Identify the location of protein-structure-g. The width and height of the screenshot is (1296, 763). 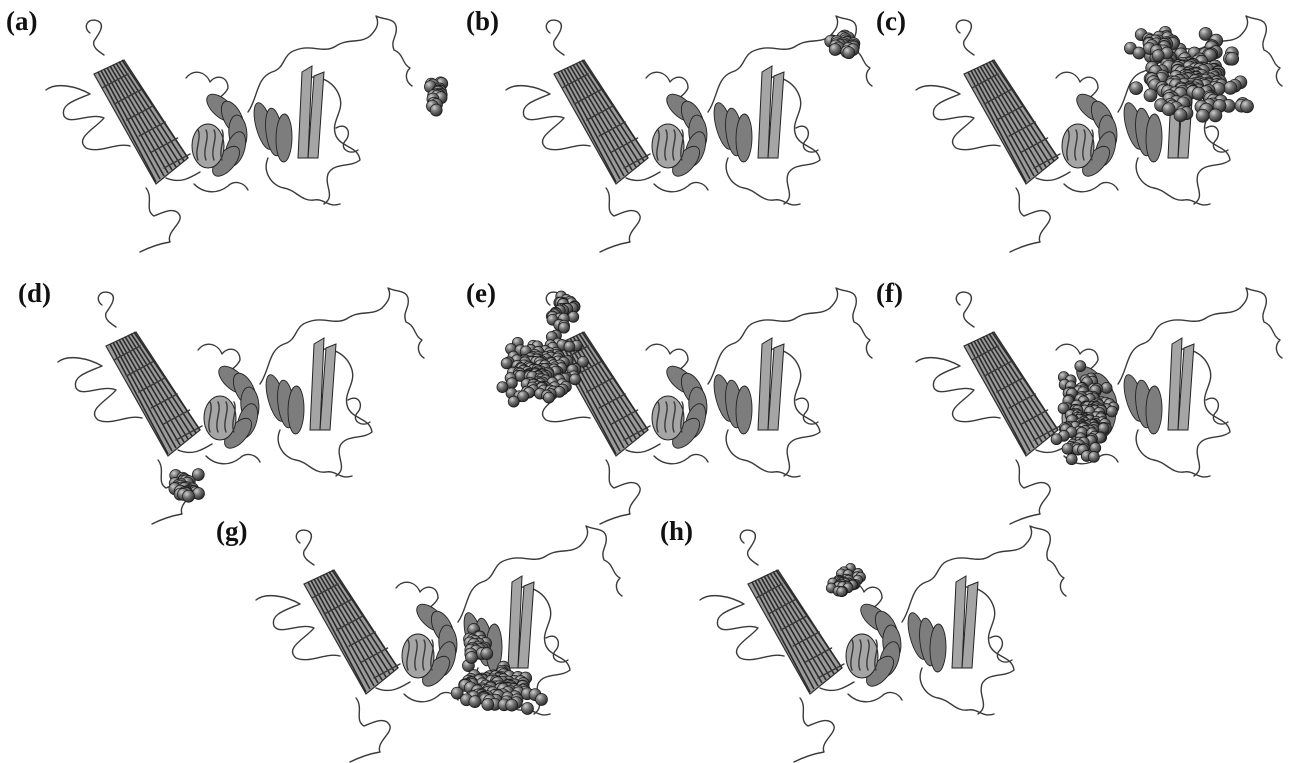
(439, 644).